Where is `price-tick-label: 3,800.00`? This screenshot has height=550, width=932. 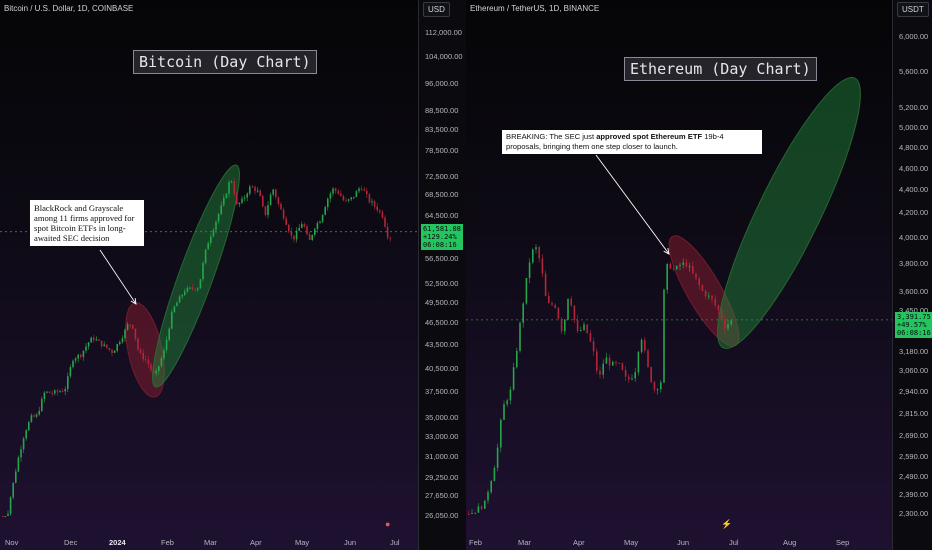 price-tick-label: 3,800.00 is located at coordinates (914, 263).